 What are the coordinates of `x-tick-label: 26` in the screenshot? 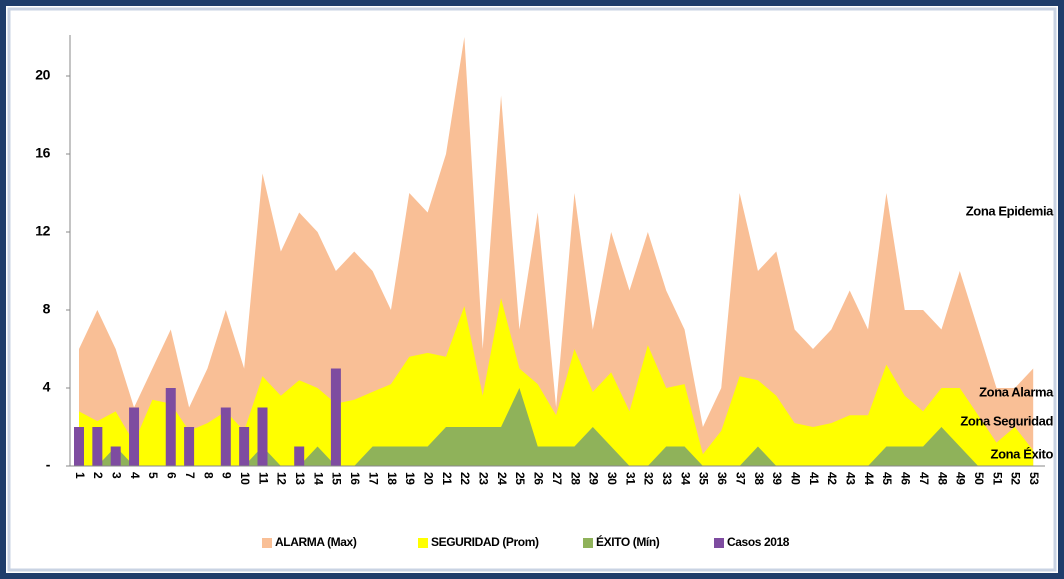 It's located at (539, 478).